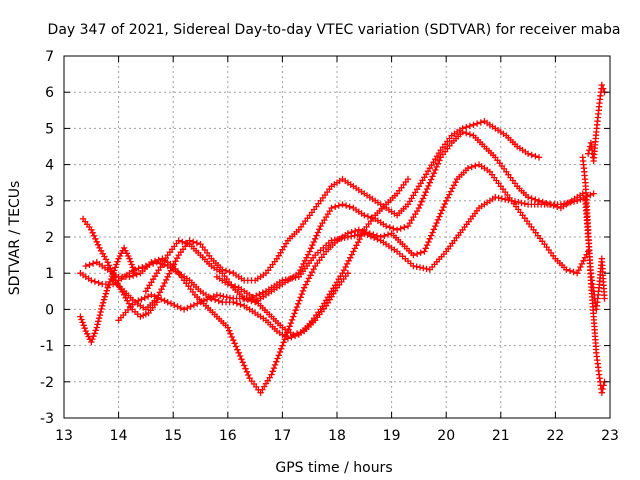  I want to click on y-tick-label: 3, so click(49, 202).